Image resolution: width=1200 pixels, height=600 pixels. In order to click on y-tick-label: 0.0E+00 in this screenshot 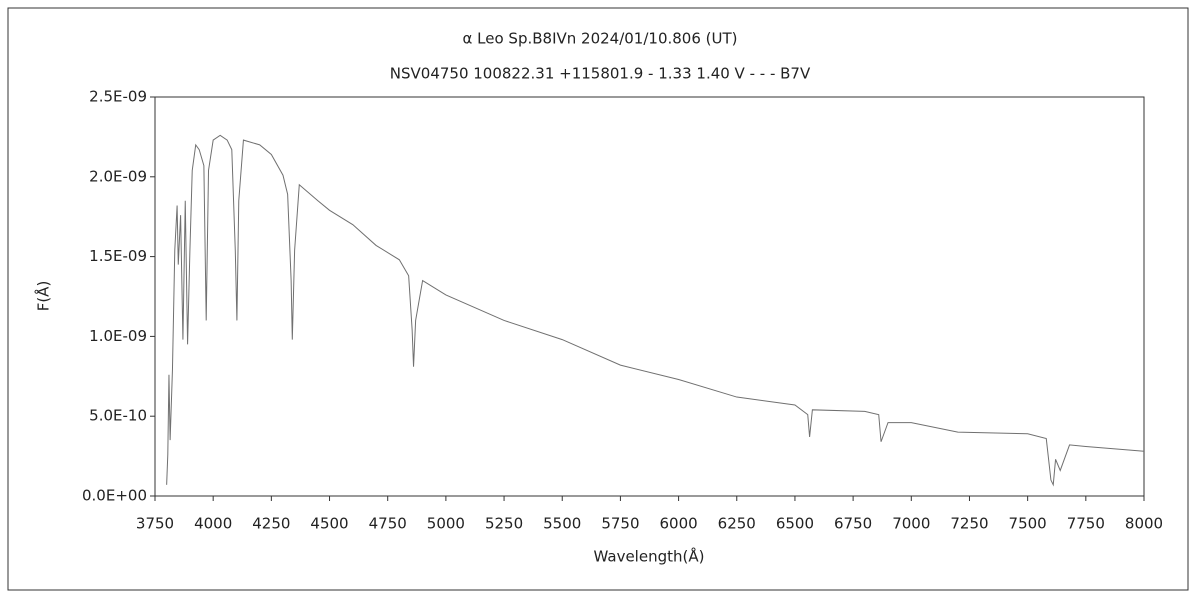, I will do `click(114, 496)`.